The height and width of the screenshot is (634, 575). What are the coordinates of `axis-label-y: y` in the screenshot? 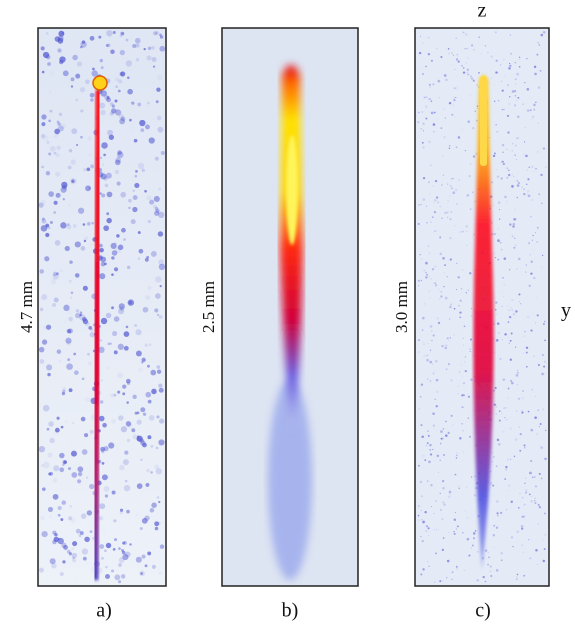 It's located at (566, 311).